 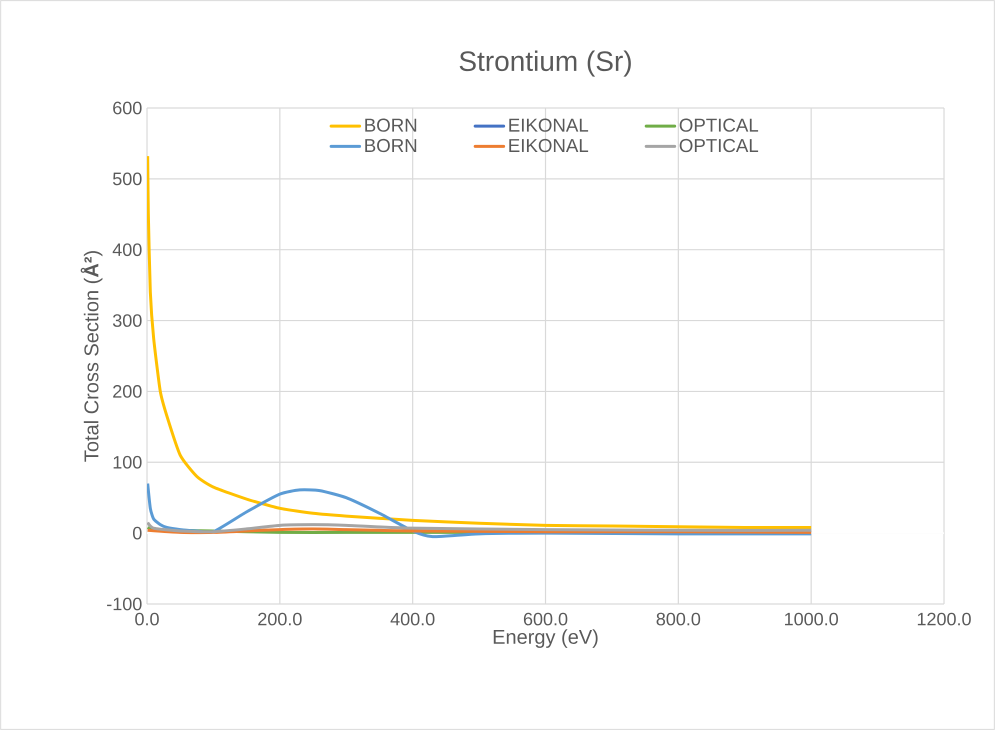 What do you see at coordinates (137, 533) in the screenshot?
I see `y-tick-label: 0` at bounding box center [137, 533].